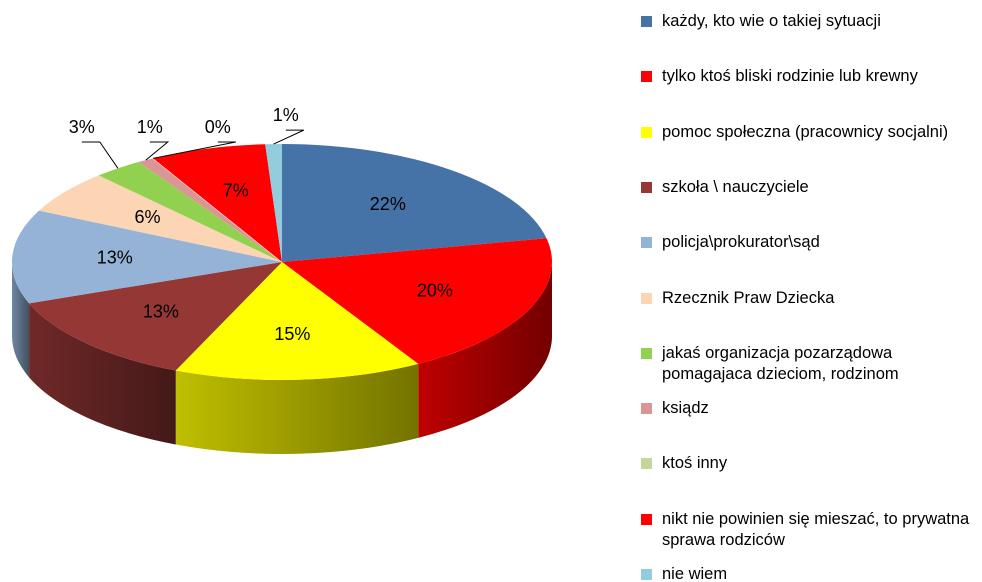 The image size is (982, 582). I want to click on legend-item: pomoc społeczna (pracownicy socjalni), so click(808, 132).